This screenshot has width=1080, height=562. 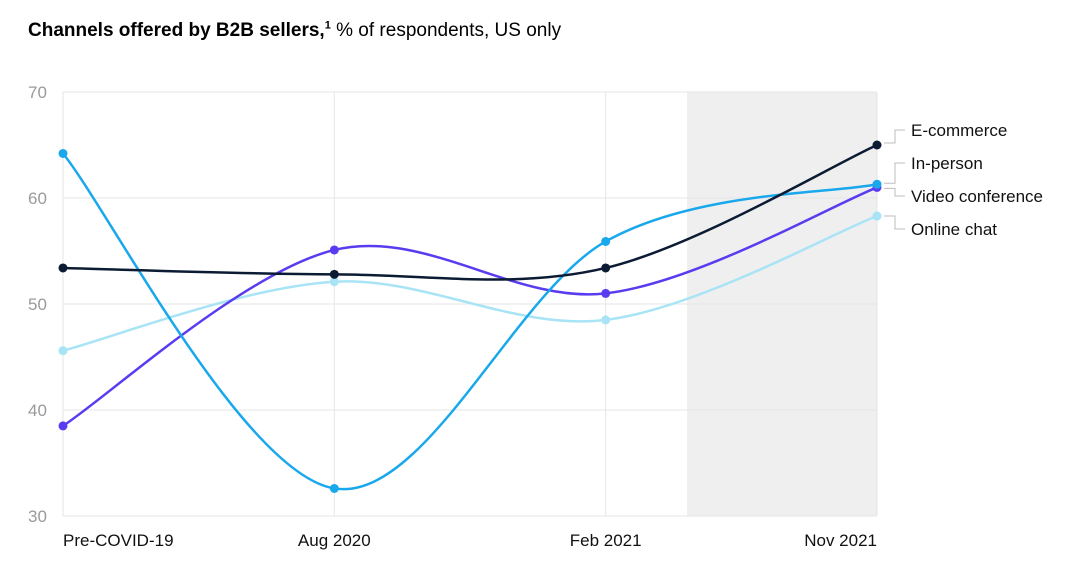 I want to click on y-tick-label: 30, so click(x=37, y=516).